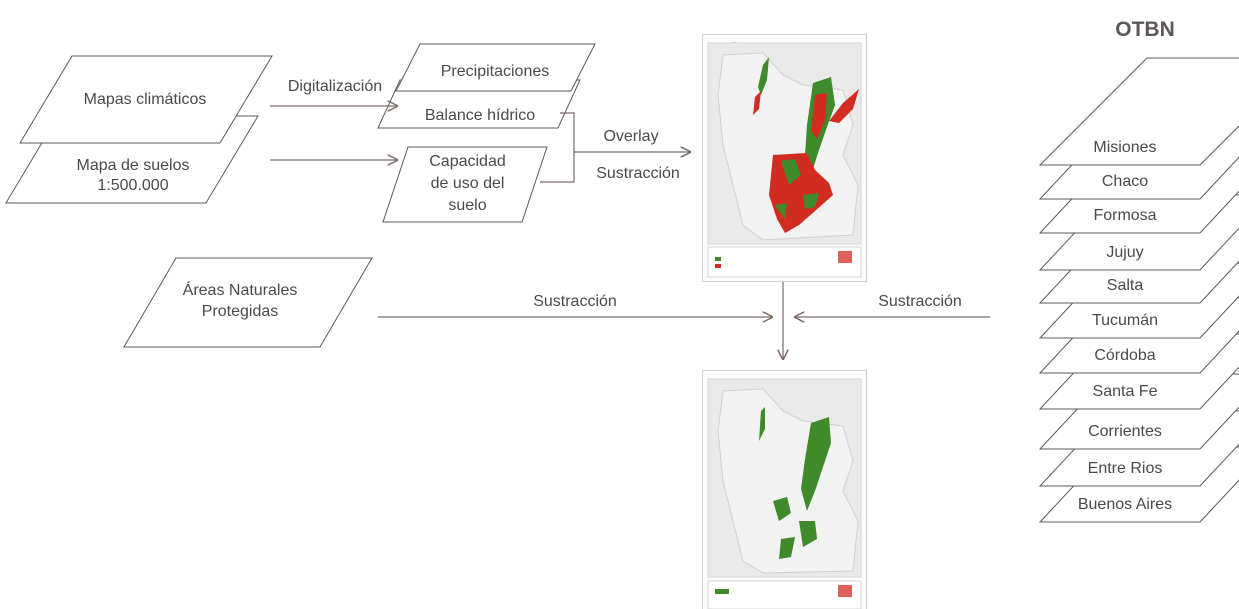 The width and height of the screenshot is (1239, 609). What do you see at coordinates (240, 311) in the screenshot?
I see `protected-areas-label-line2: Protegidas` at bounding box center [240, 311].